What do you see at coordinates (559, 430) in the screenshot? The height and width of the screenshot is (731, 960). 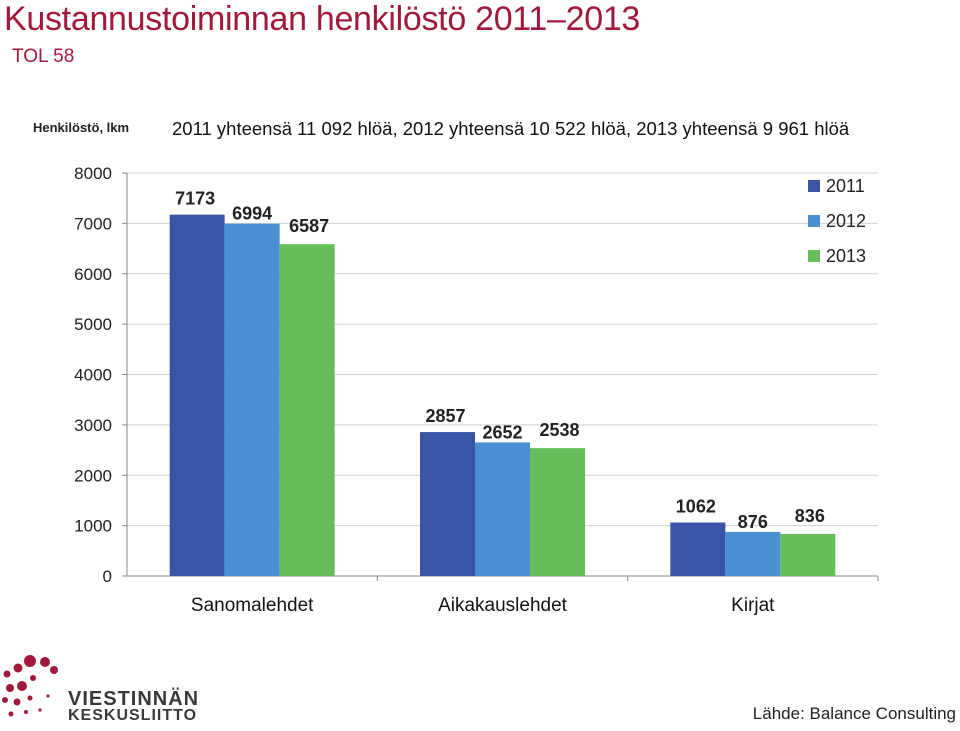 I see `data-label: 2538` at bounding box center [559, 430].